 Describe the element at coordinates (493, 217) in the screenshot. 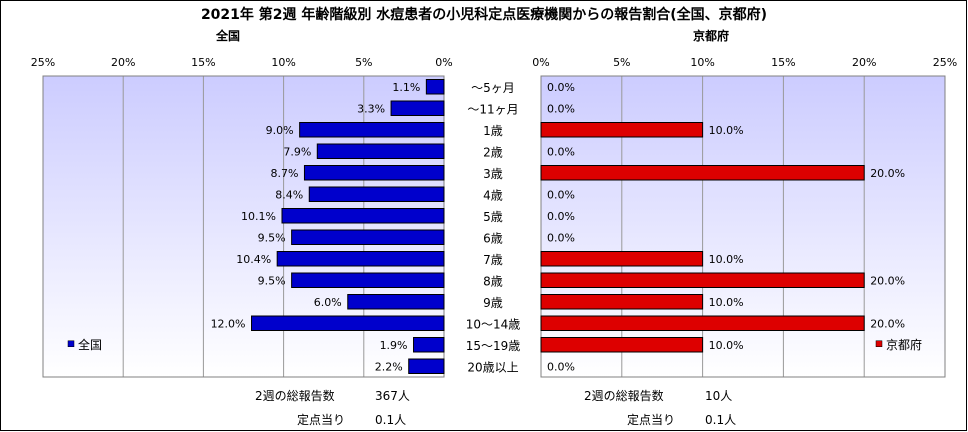

I see `category-label: 5歳` at that location.